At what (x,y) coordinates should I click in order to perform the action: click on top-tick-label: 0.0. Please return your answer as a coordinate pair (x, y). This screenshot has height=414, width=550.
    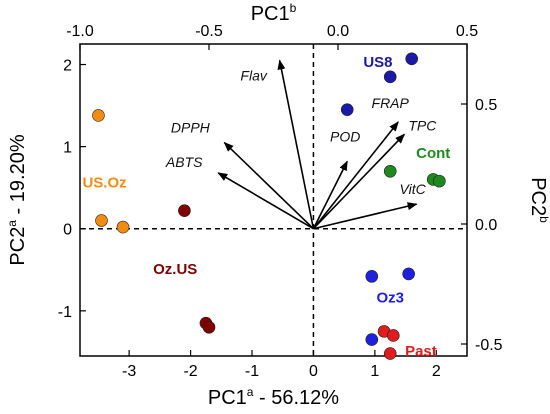
    Looking at the image, I should click on (338, 31).